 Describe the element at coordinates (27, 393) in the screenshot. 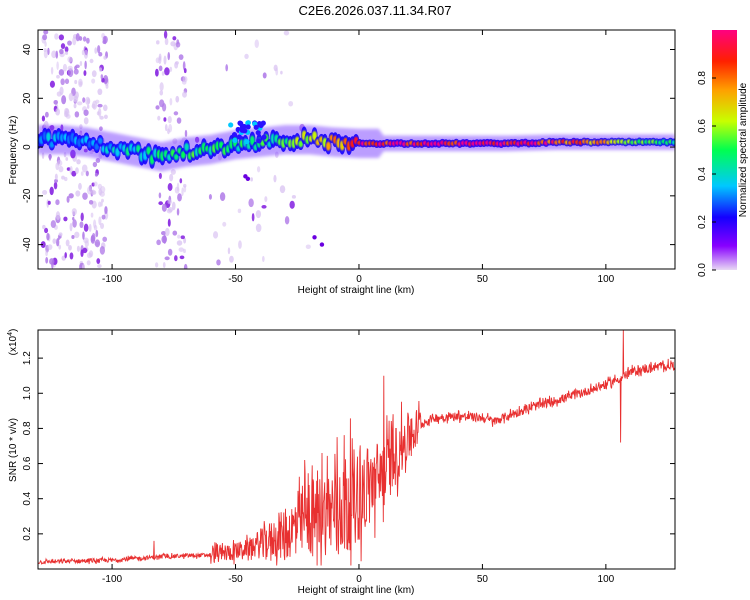

I see `snr-y-tick-label: 1.0` at that location.